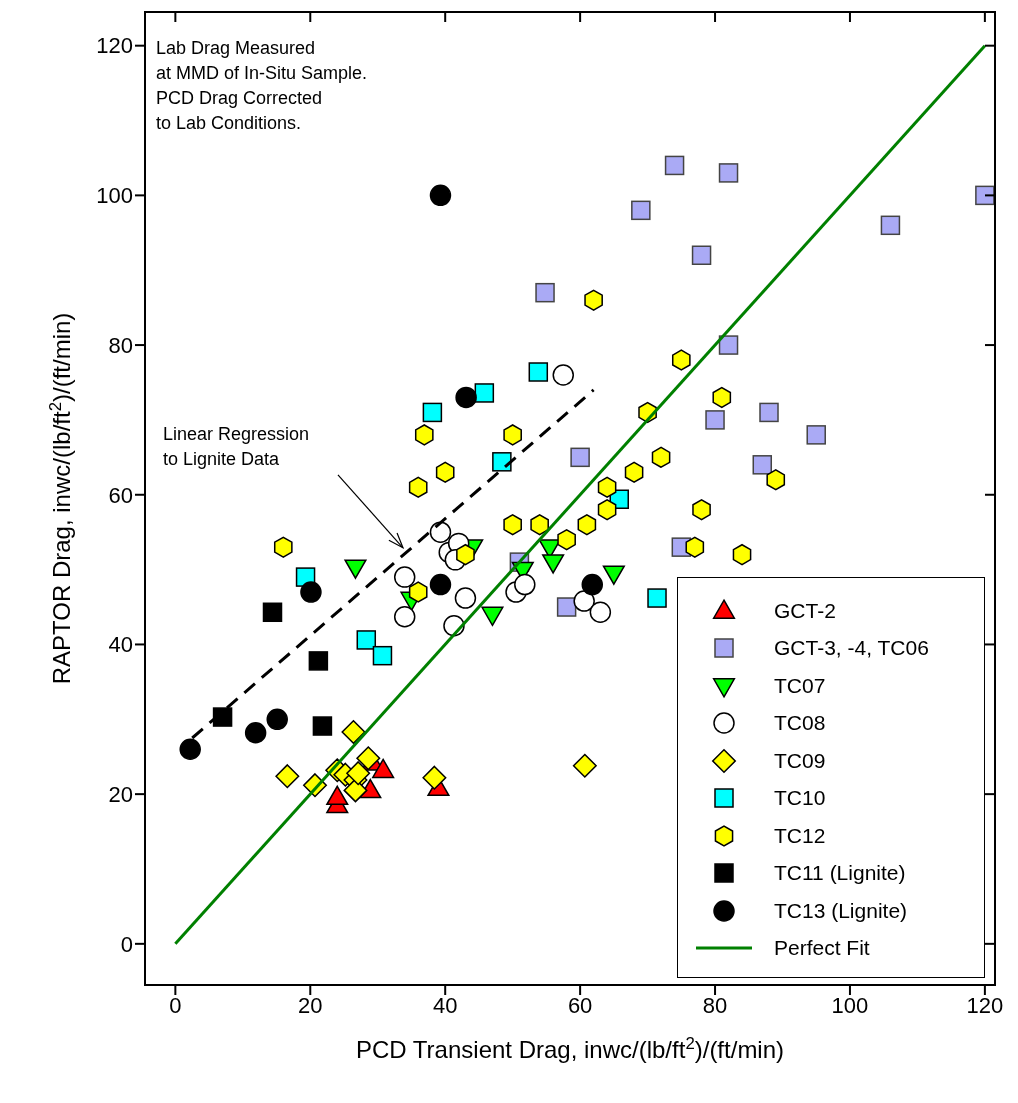 The width and height of the screenshot is (1018, 1103). What do you see at coordinates (840, 873) in the screenshot?
I see `legend-label: TC11 (Lignite)` at bounding box center [840, 873].